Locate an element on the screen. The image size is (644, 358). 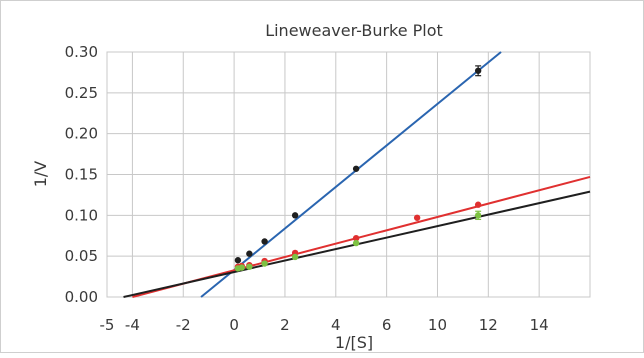
x-tick-label: 14 is located at coordinates (539, 325).